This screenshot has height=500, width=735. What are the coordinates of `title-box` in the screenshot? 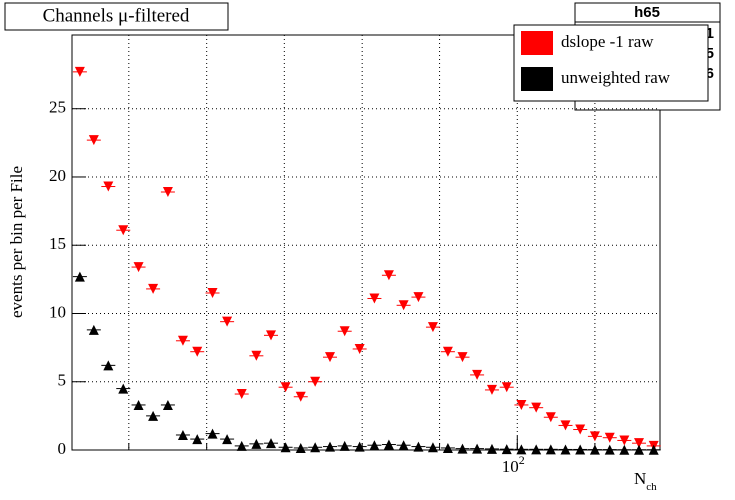 It's located at (116, 16).